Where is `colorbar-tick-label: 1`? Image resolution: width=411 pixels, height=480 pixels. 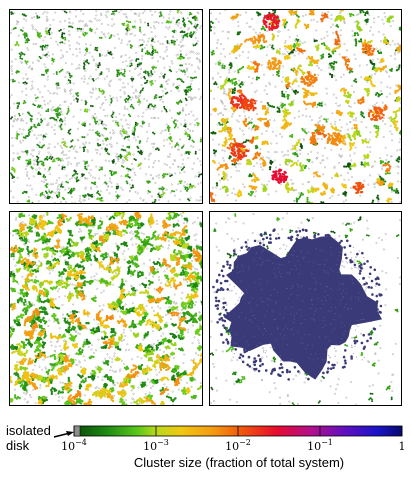 colorbar-tick-label: 1 is located at coordinates (402, 446).